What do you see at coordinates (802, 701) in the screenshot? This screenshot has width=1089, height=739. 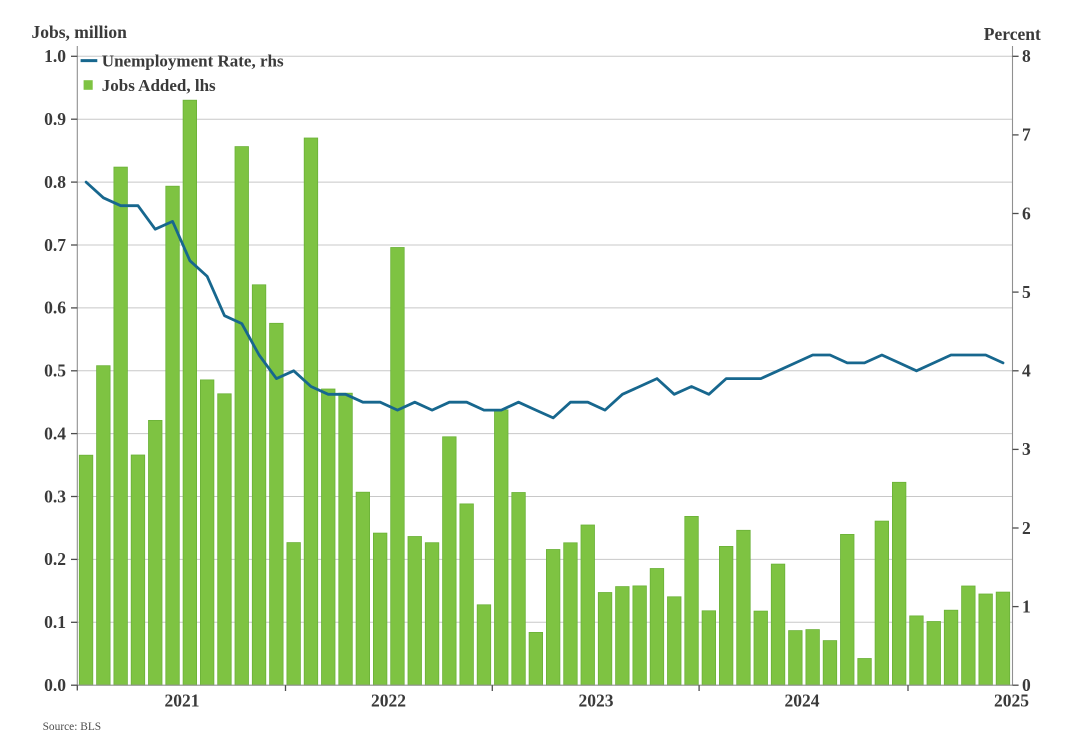 I see `svg-text: 2024` at bounding box center [802, 701].